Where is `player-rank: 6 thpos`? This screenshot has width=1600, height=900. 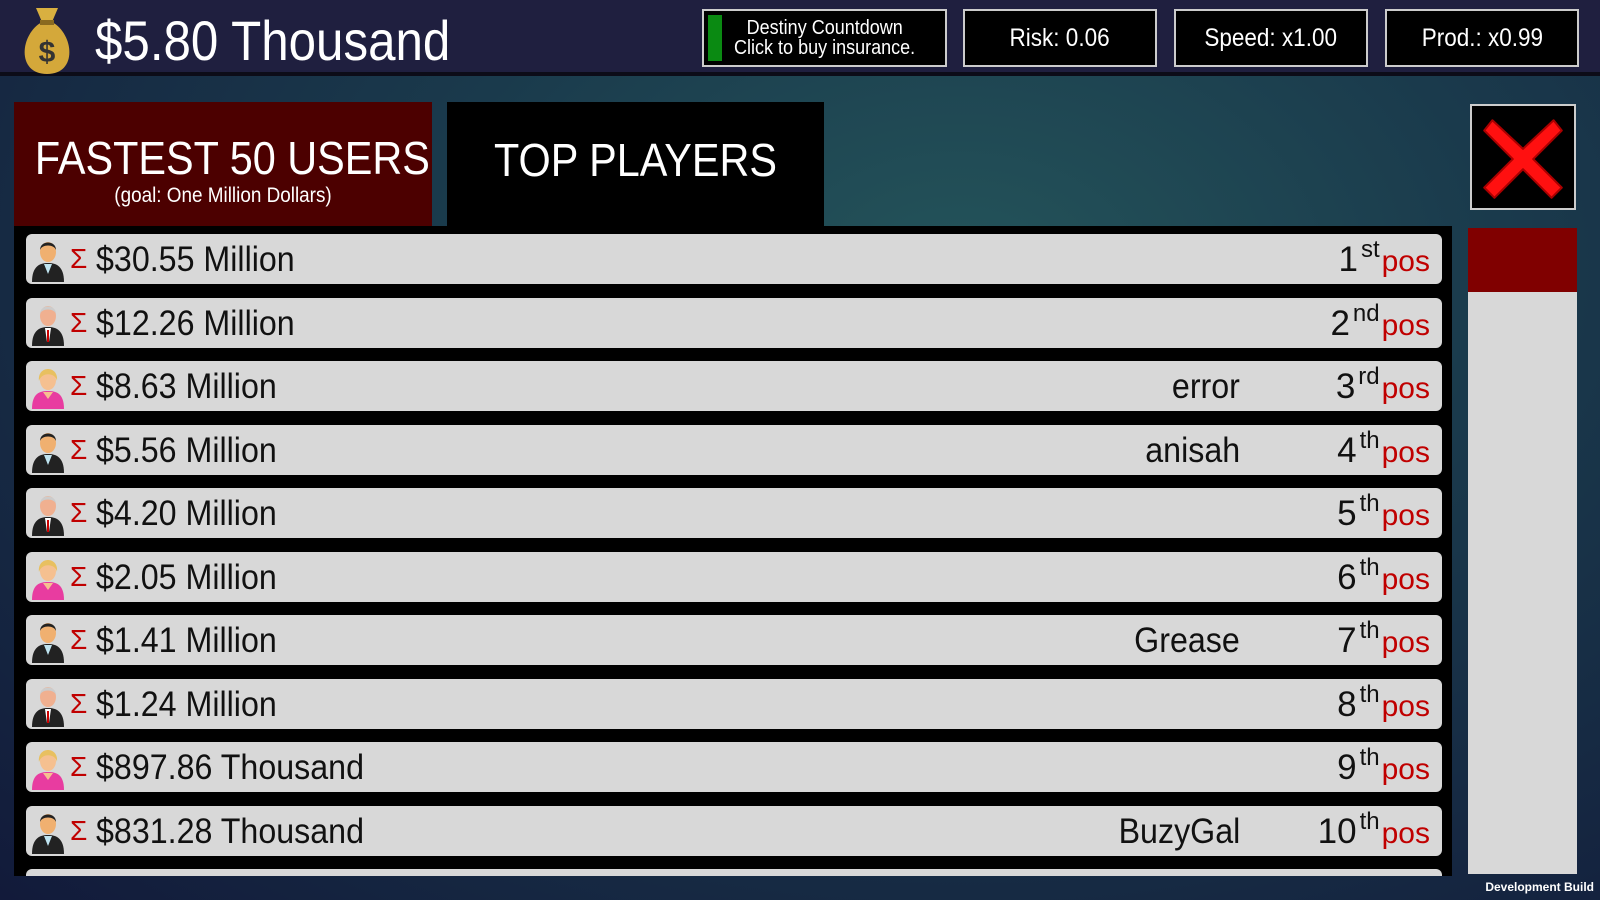
player-rank: 6 thpos is located at coordinates (1383, 576).